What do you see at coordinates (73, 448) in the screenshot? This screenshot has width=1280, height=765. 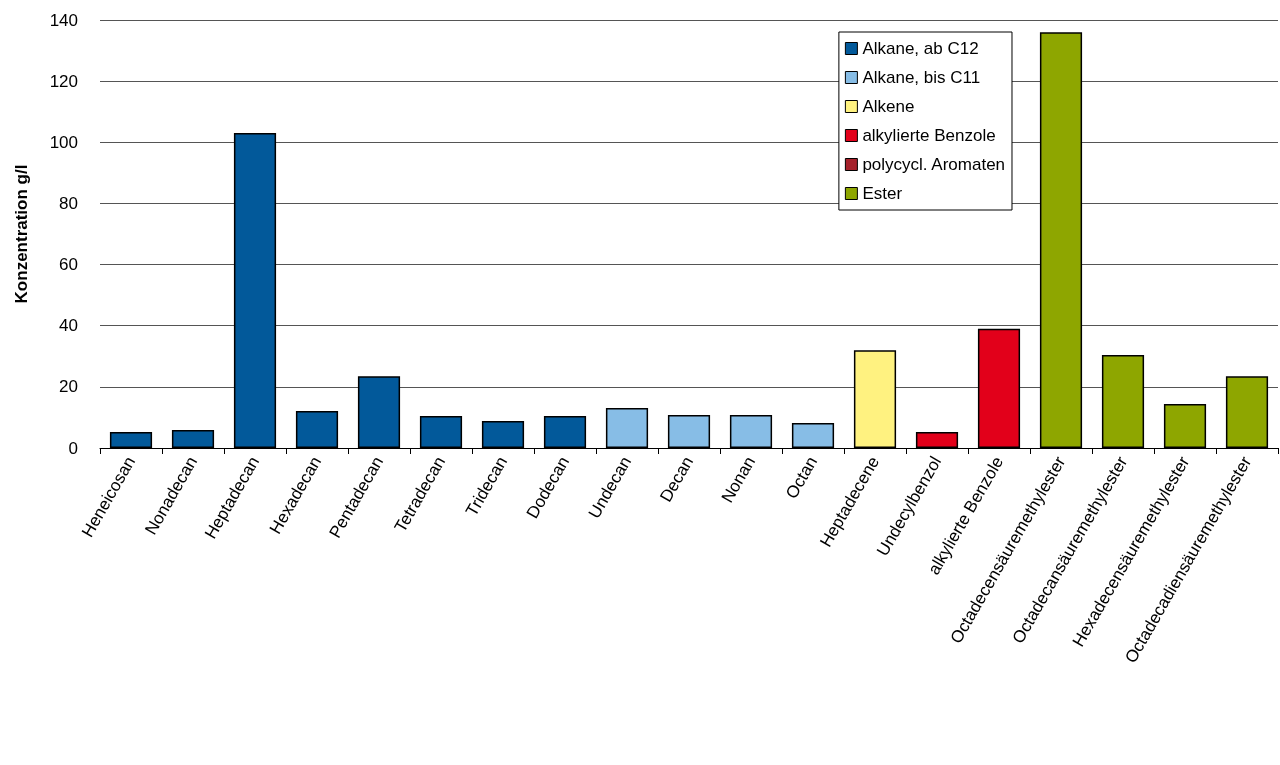 I see `y-tick-label: 0` at bounding box center [73, 448].